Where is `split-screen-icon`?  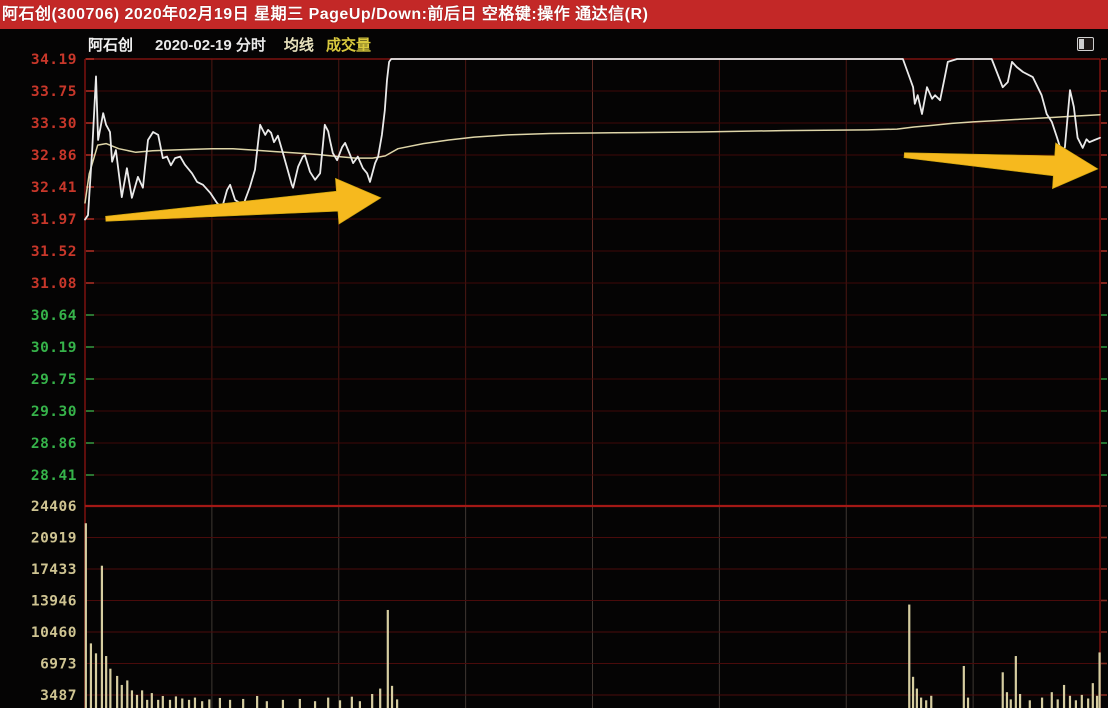
split-screen-icon is located at coordinates (1085, 44).